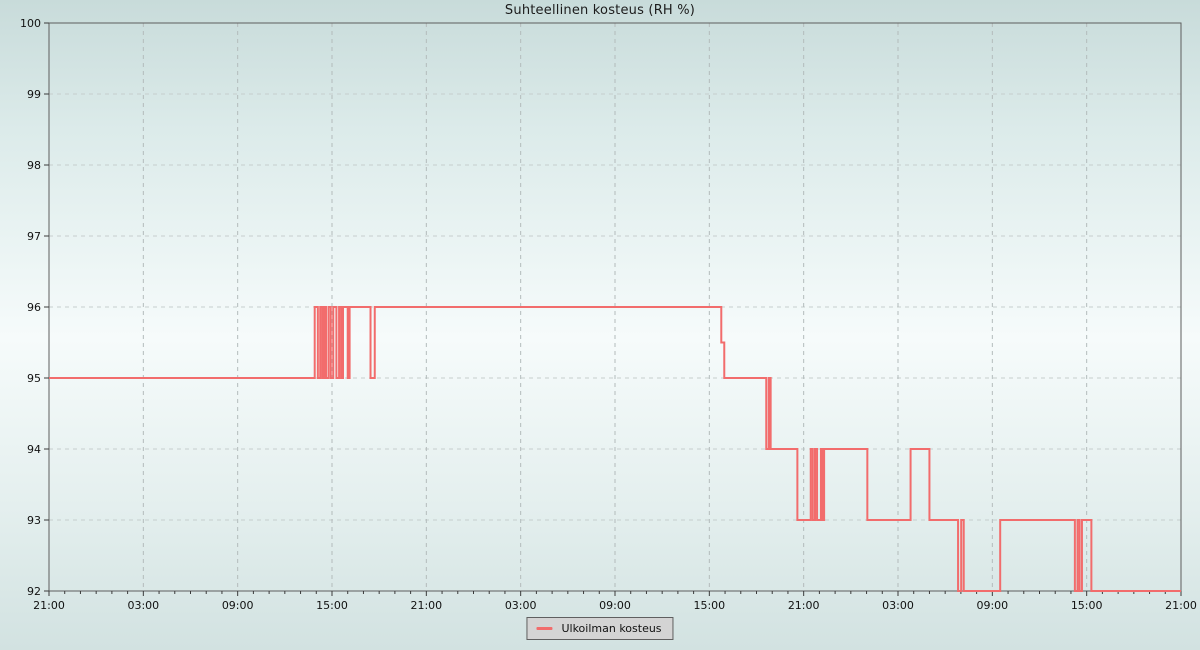 The image size is (1200, 650). Describe the element at coordinates (34, 591) in the screenshot. I see `y-tick-label: 92` at that location.